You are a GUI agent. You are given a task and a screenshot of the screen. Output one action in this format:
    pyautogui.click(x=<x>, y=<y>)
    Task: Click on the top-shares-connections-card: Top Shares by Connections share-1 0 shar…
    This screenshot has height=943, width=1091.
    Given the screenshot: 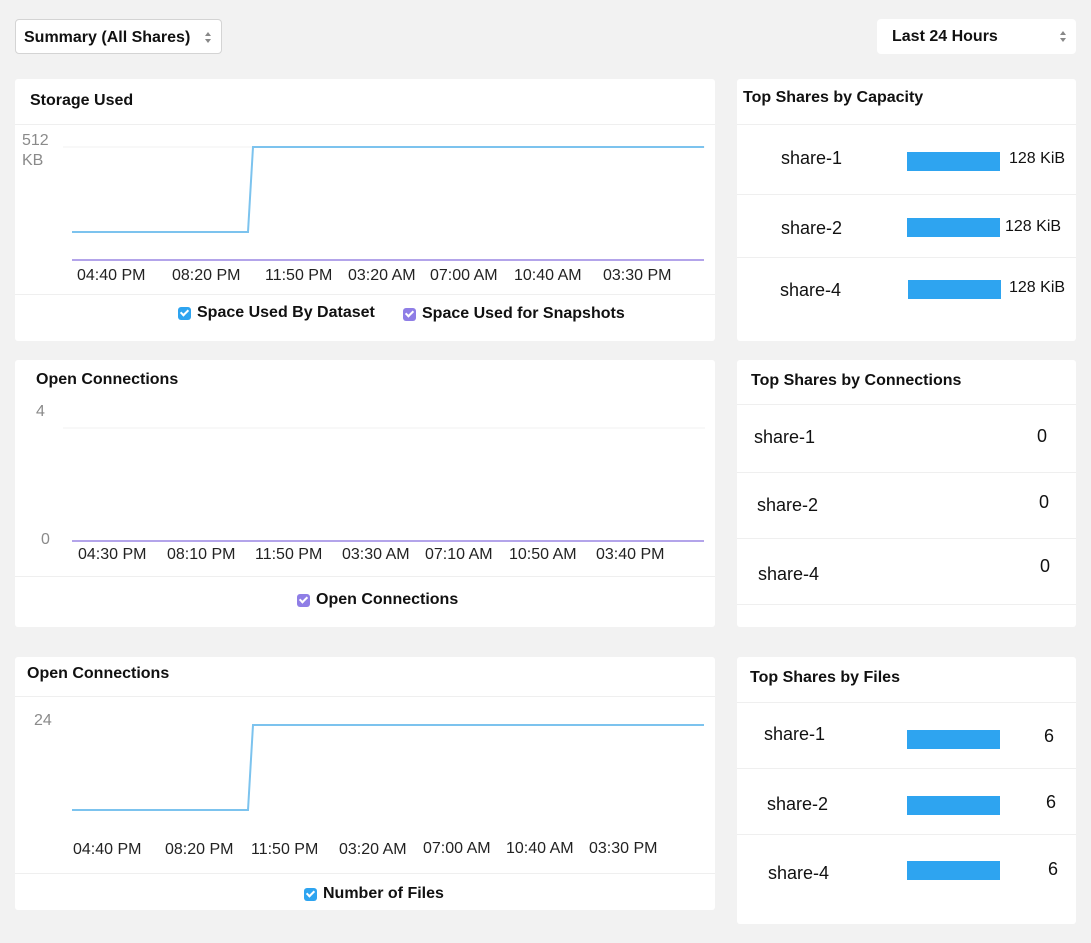 What is the action you would take?
    pyautogui.click(x=906, y=493)
    